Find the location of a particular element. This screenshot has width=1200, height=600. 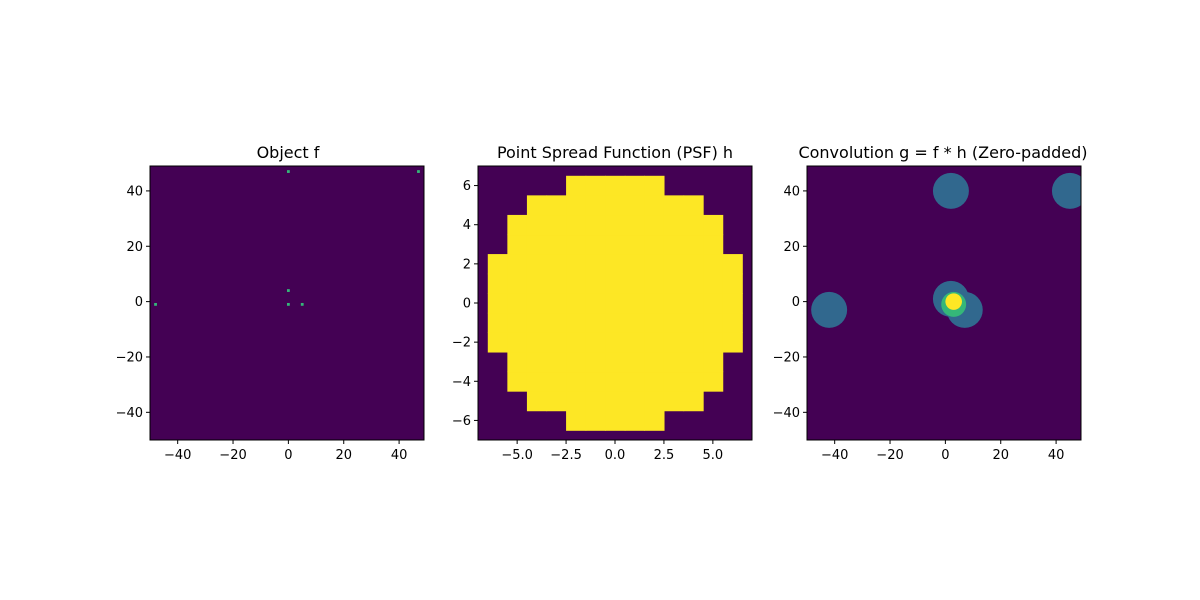

x-tick-label: 0 is located at coordinates (288, 455).